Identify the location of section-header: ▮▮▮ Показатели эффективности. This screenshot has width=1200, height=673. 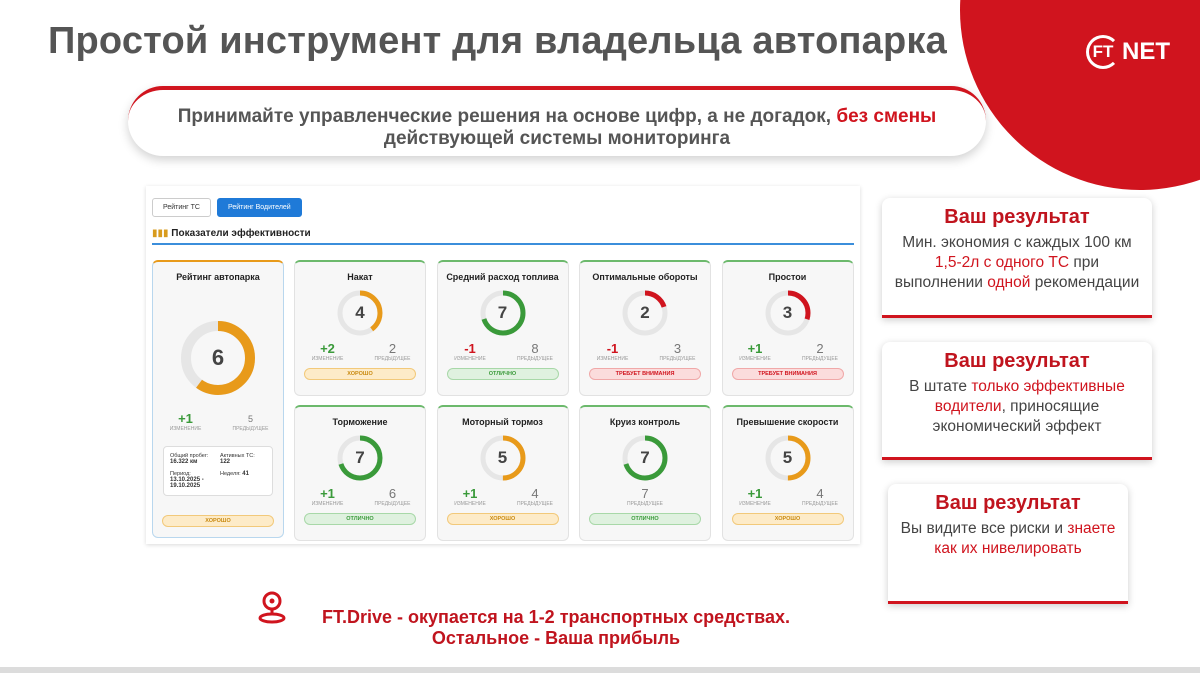
(503, 236).